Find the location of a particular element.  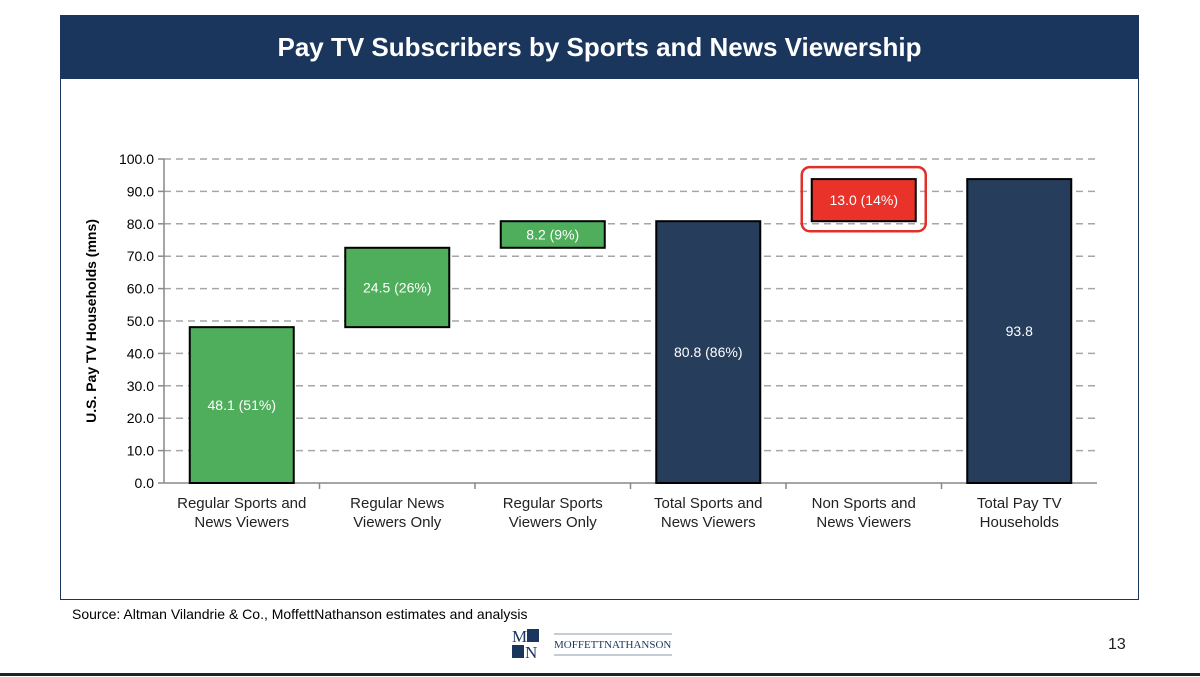

x-tick-label: Regular Sports is located at coordinates (553, 503).